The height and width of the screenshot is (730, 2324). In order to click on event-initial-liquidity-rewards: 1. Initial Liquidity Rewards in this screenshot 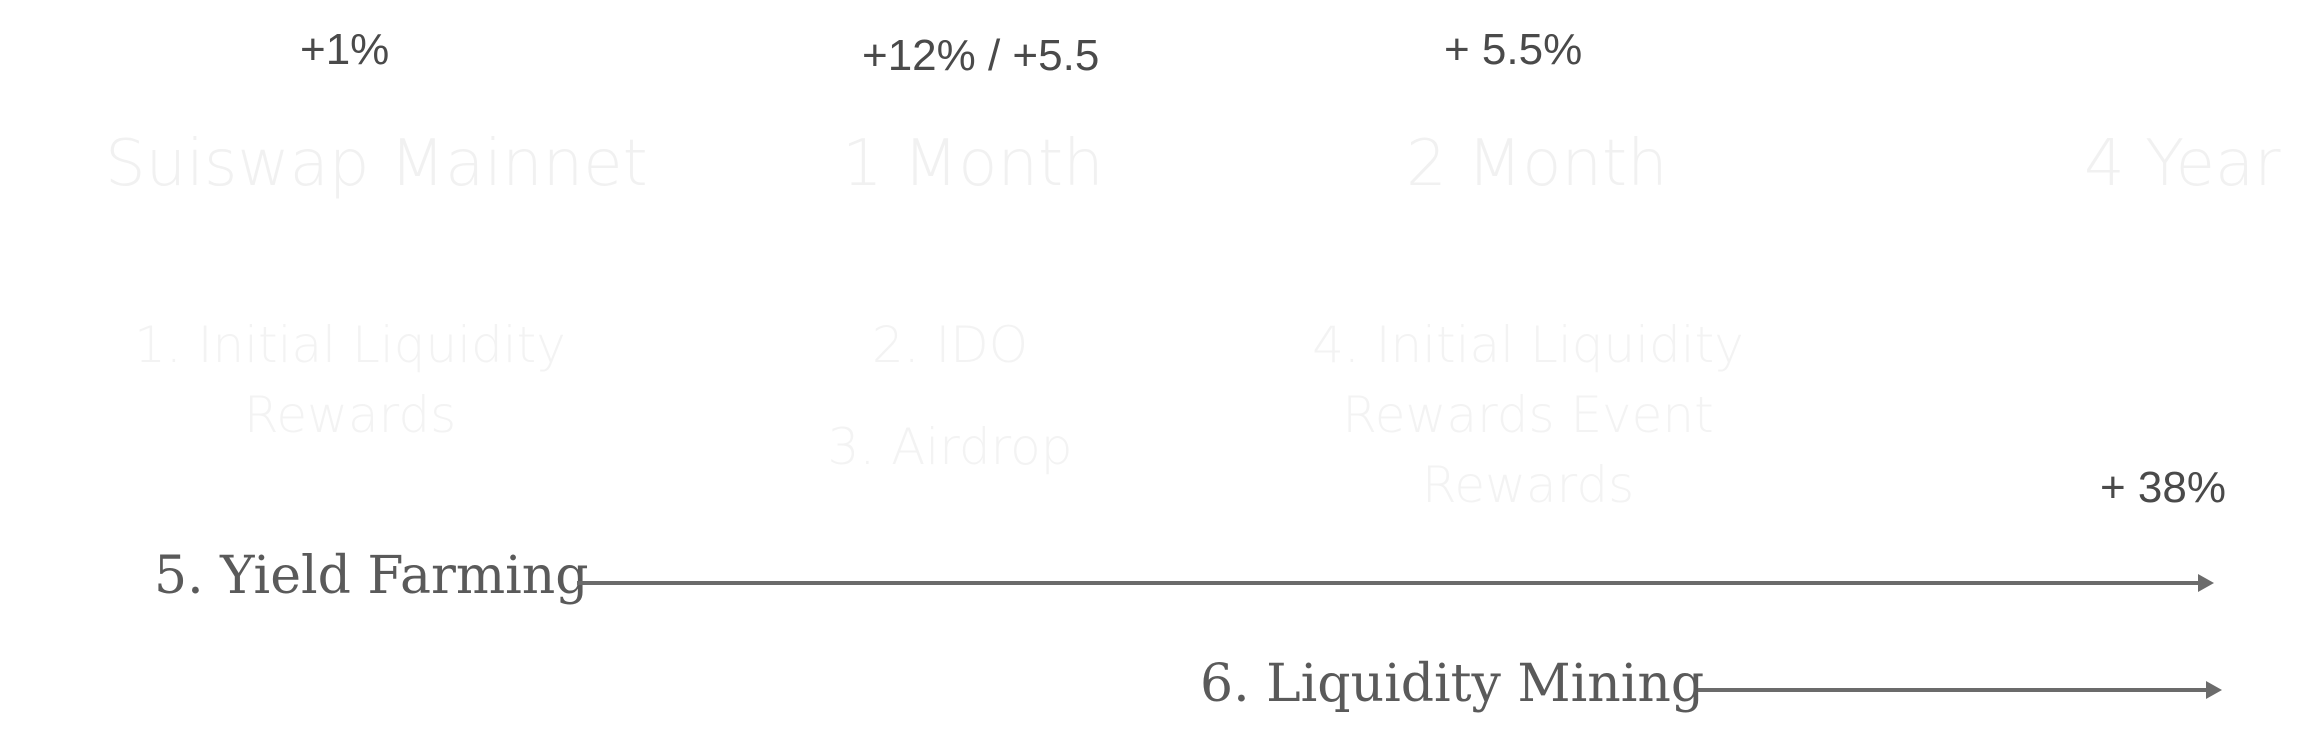, I will do `click(350, 380)`.